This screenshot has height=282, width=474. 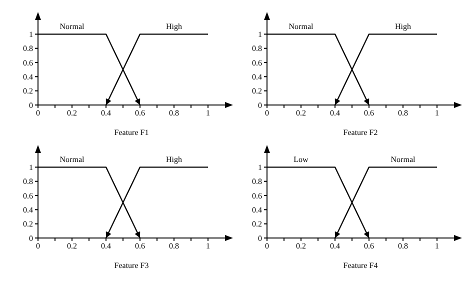 I want to click on x-axis-title: Feature F4, so click(x=360, y=265).